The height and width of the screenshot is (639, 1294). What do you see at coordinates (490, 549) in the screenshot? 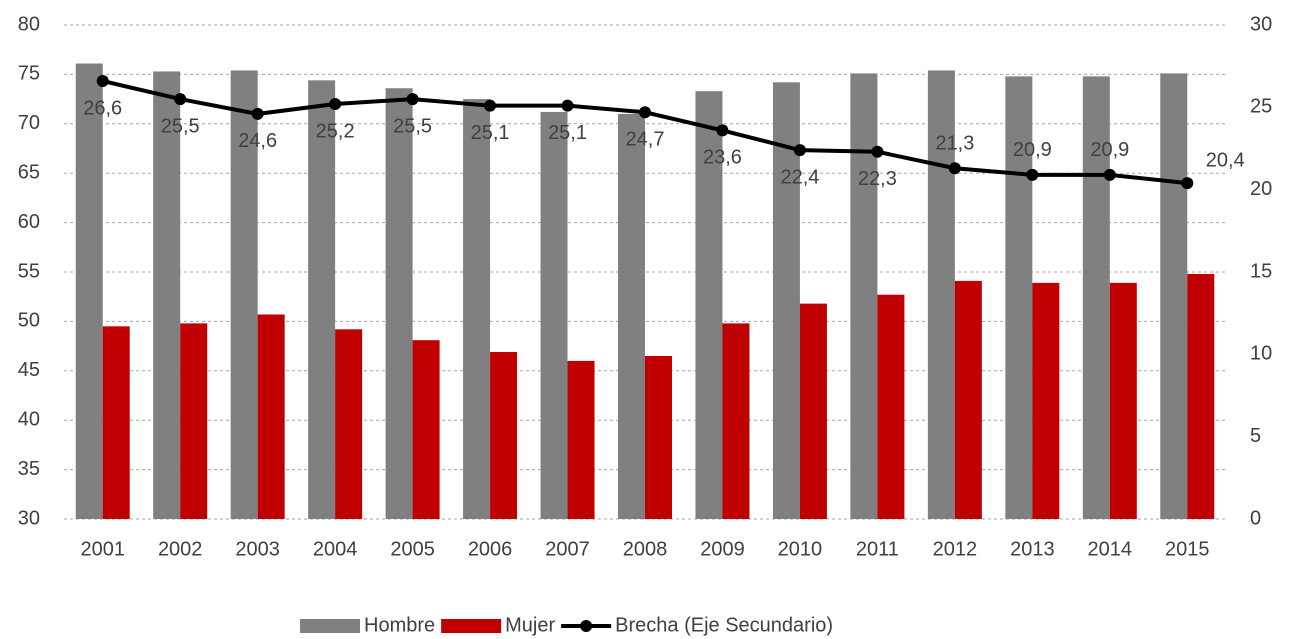
I see `x-tick-label: 2006` at bounding box center [490, 549].